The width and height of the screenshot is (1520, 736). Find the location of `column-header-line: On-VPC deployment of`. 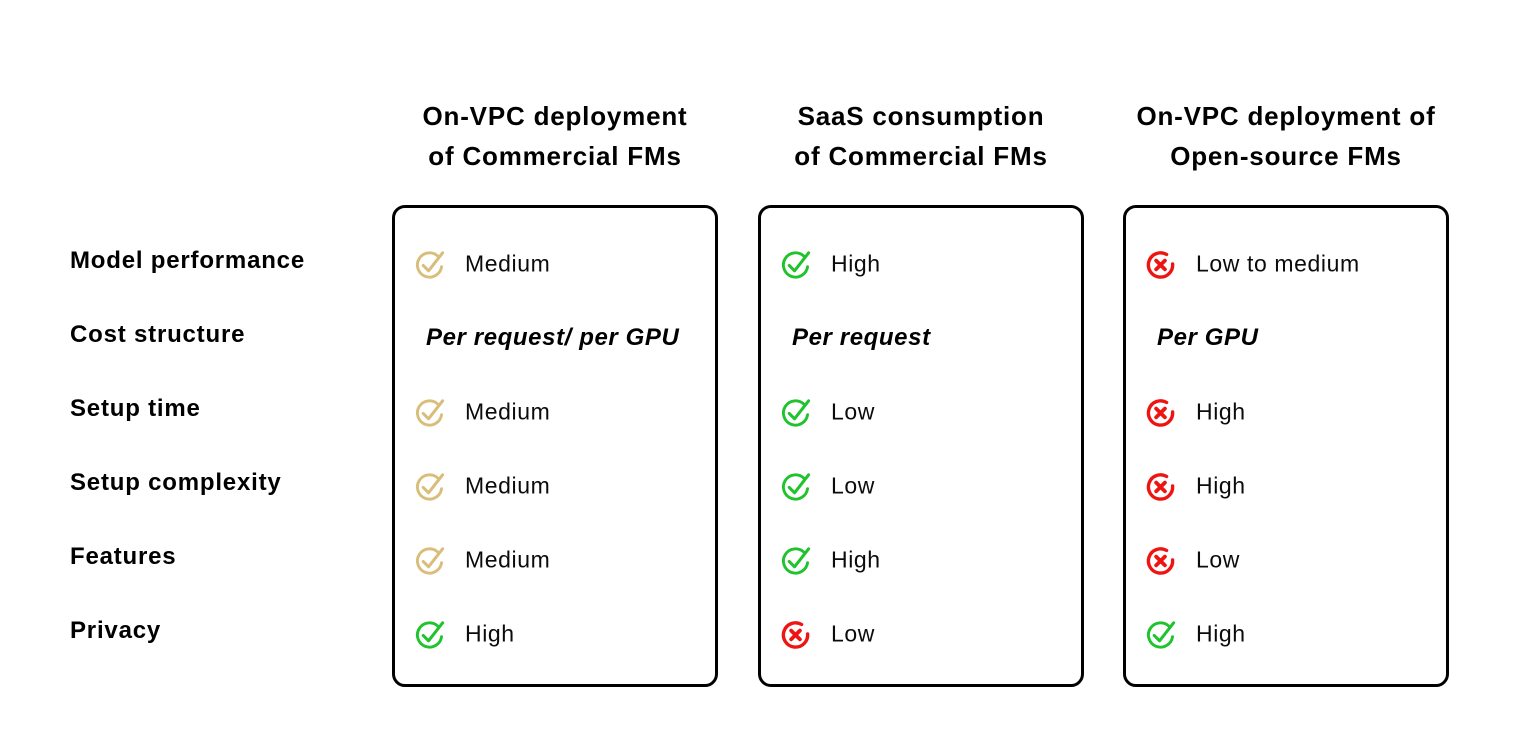

column-header-line: On-VPC deployment of is located at coordinates (1286, 116).